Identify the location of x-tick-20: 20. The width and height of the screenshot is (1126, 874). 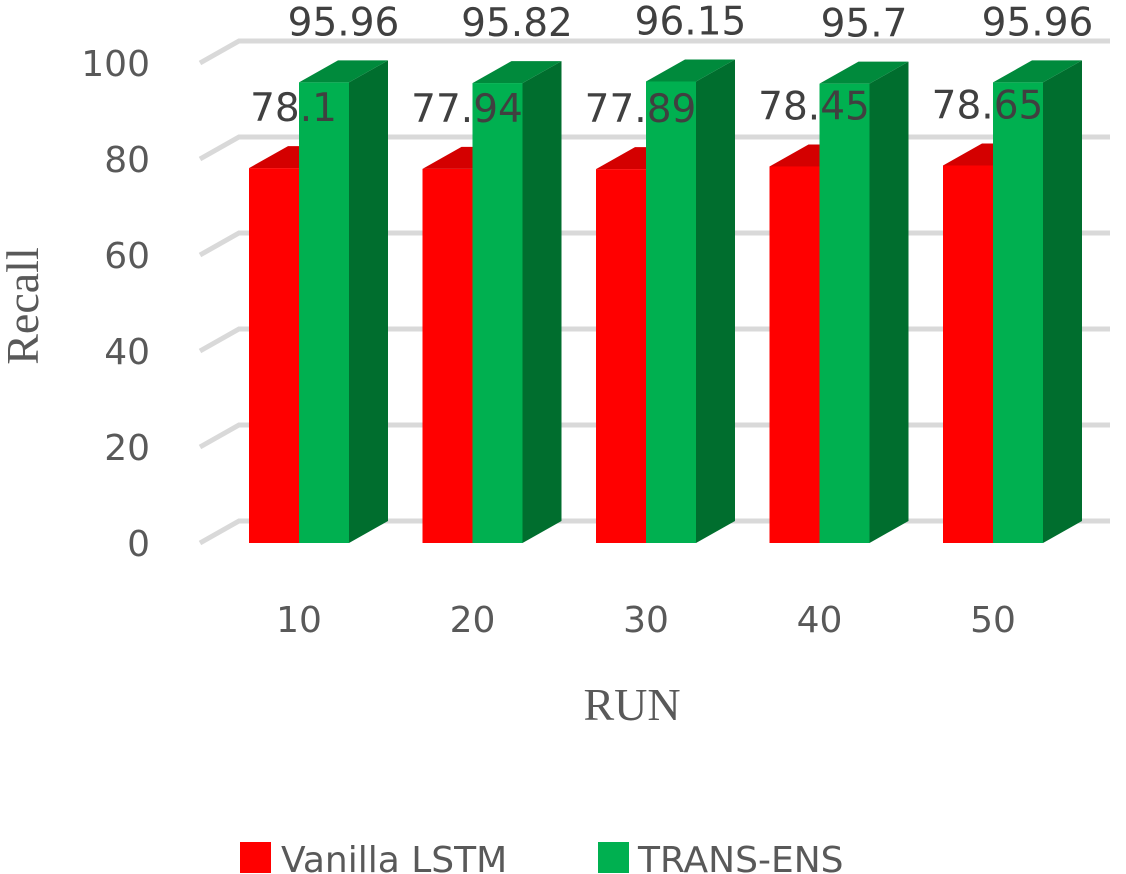
(473, 620).